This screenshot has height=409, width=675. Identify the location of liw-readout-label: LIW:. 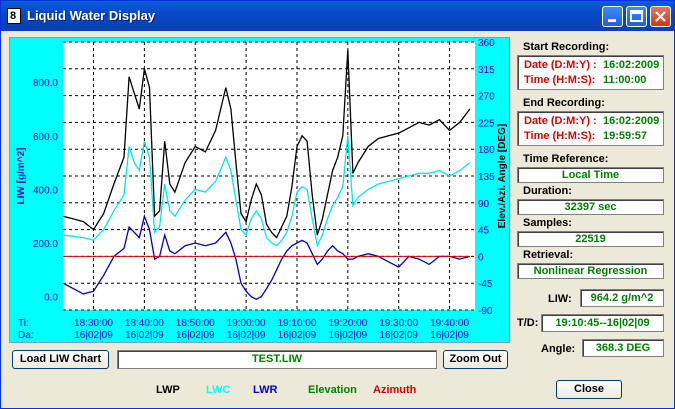
(560, 299).